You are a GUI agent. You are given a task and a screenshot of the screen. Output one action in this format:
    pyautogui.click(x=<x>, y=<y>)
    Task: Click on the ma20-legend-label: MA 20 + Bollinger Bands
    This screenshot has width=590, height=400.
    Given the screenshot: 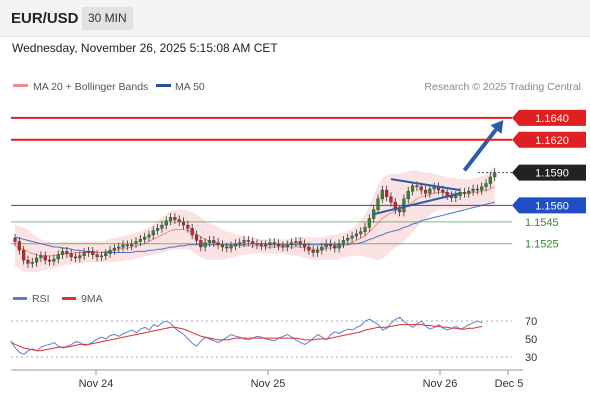 What is the action you would take?
    pyautogui.click(x=90, y=87)
    